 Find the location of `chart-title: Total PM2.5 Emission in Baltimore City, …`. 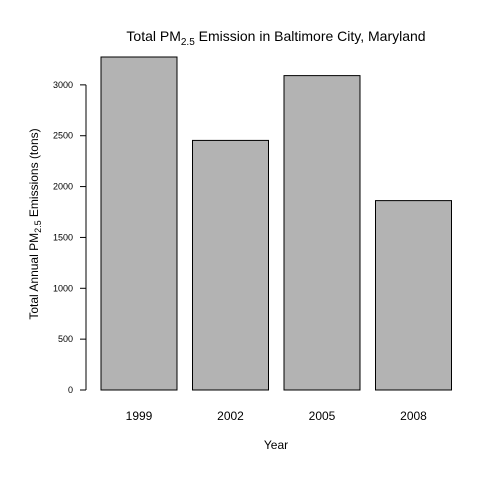

chart-title: Total PM2.5 Emission in Baltimore City, … is located at coordinates (275, 38).